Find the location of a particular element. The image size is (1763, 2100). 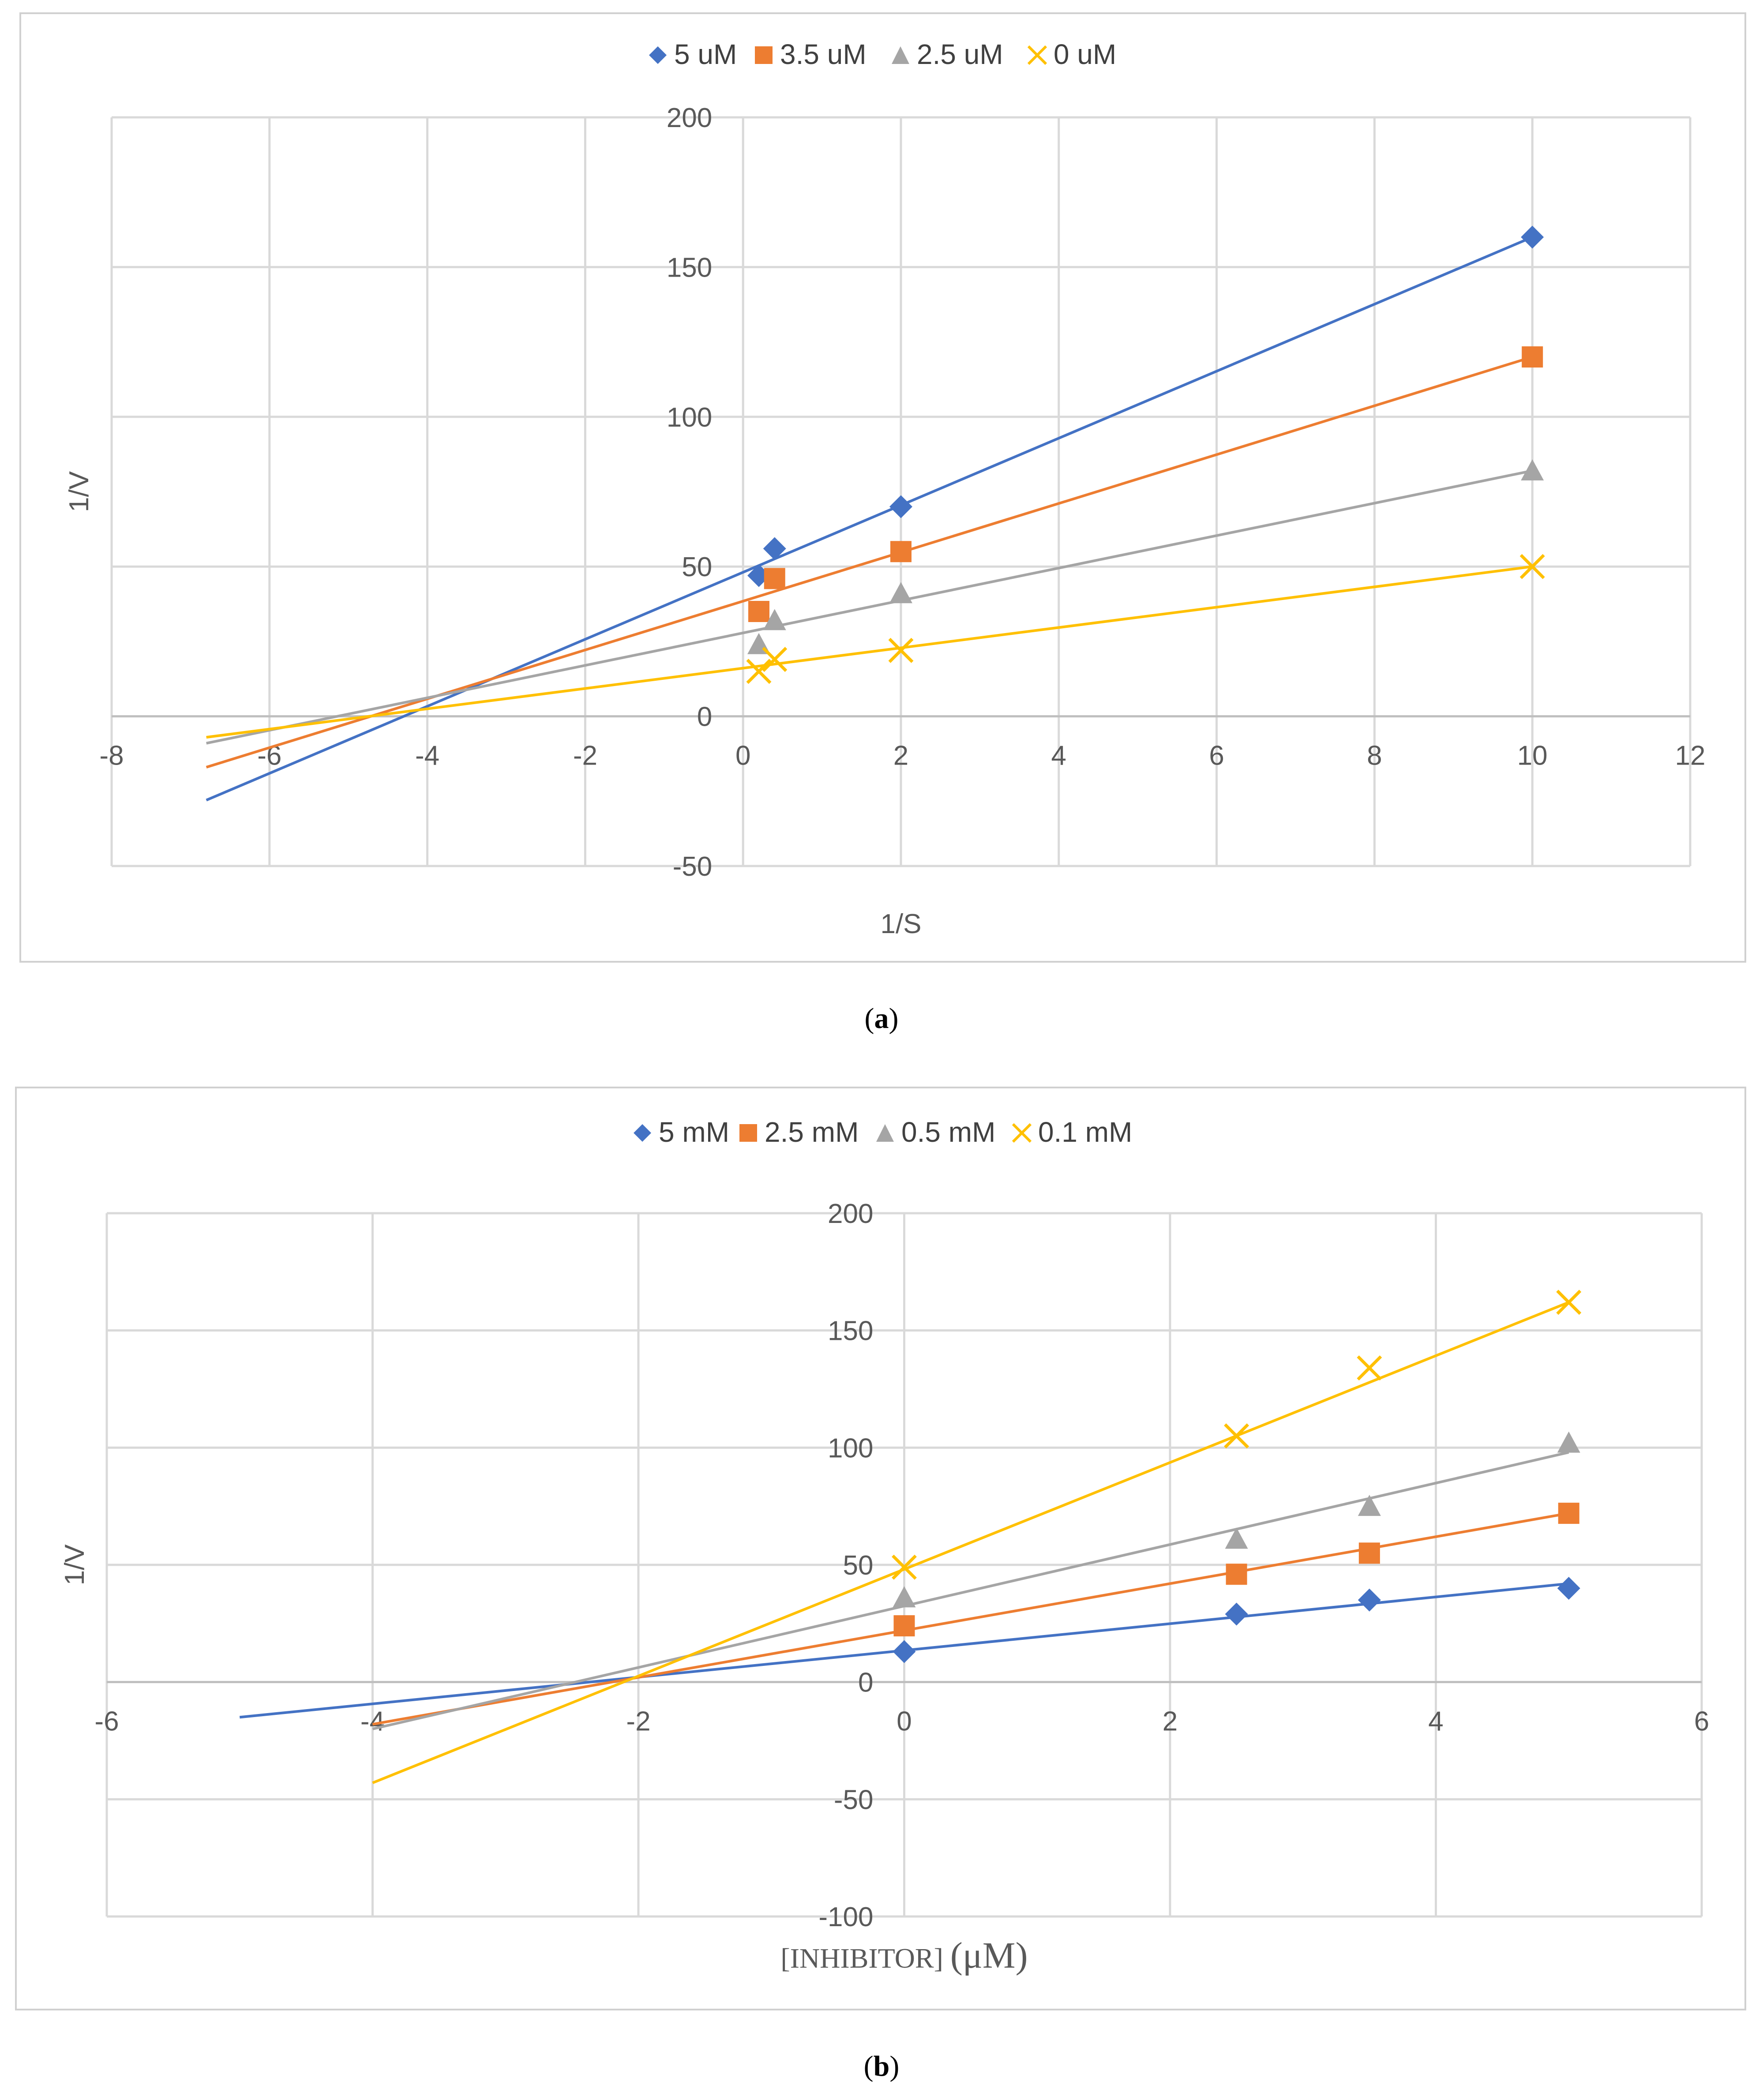

caption-a: (a) is located at coordinates (882, 1018).